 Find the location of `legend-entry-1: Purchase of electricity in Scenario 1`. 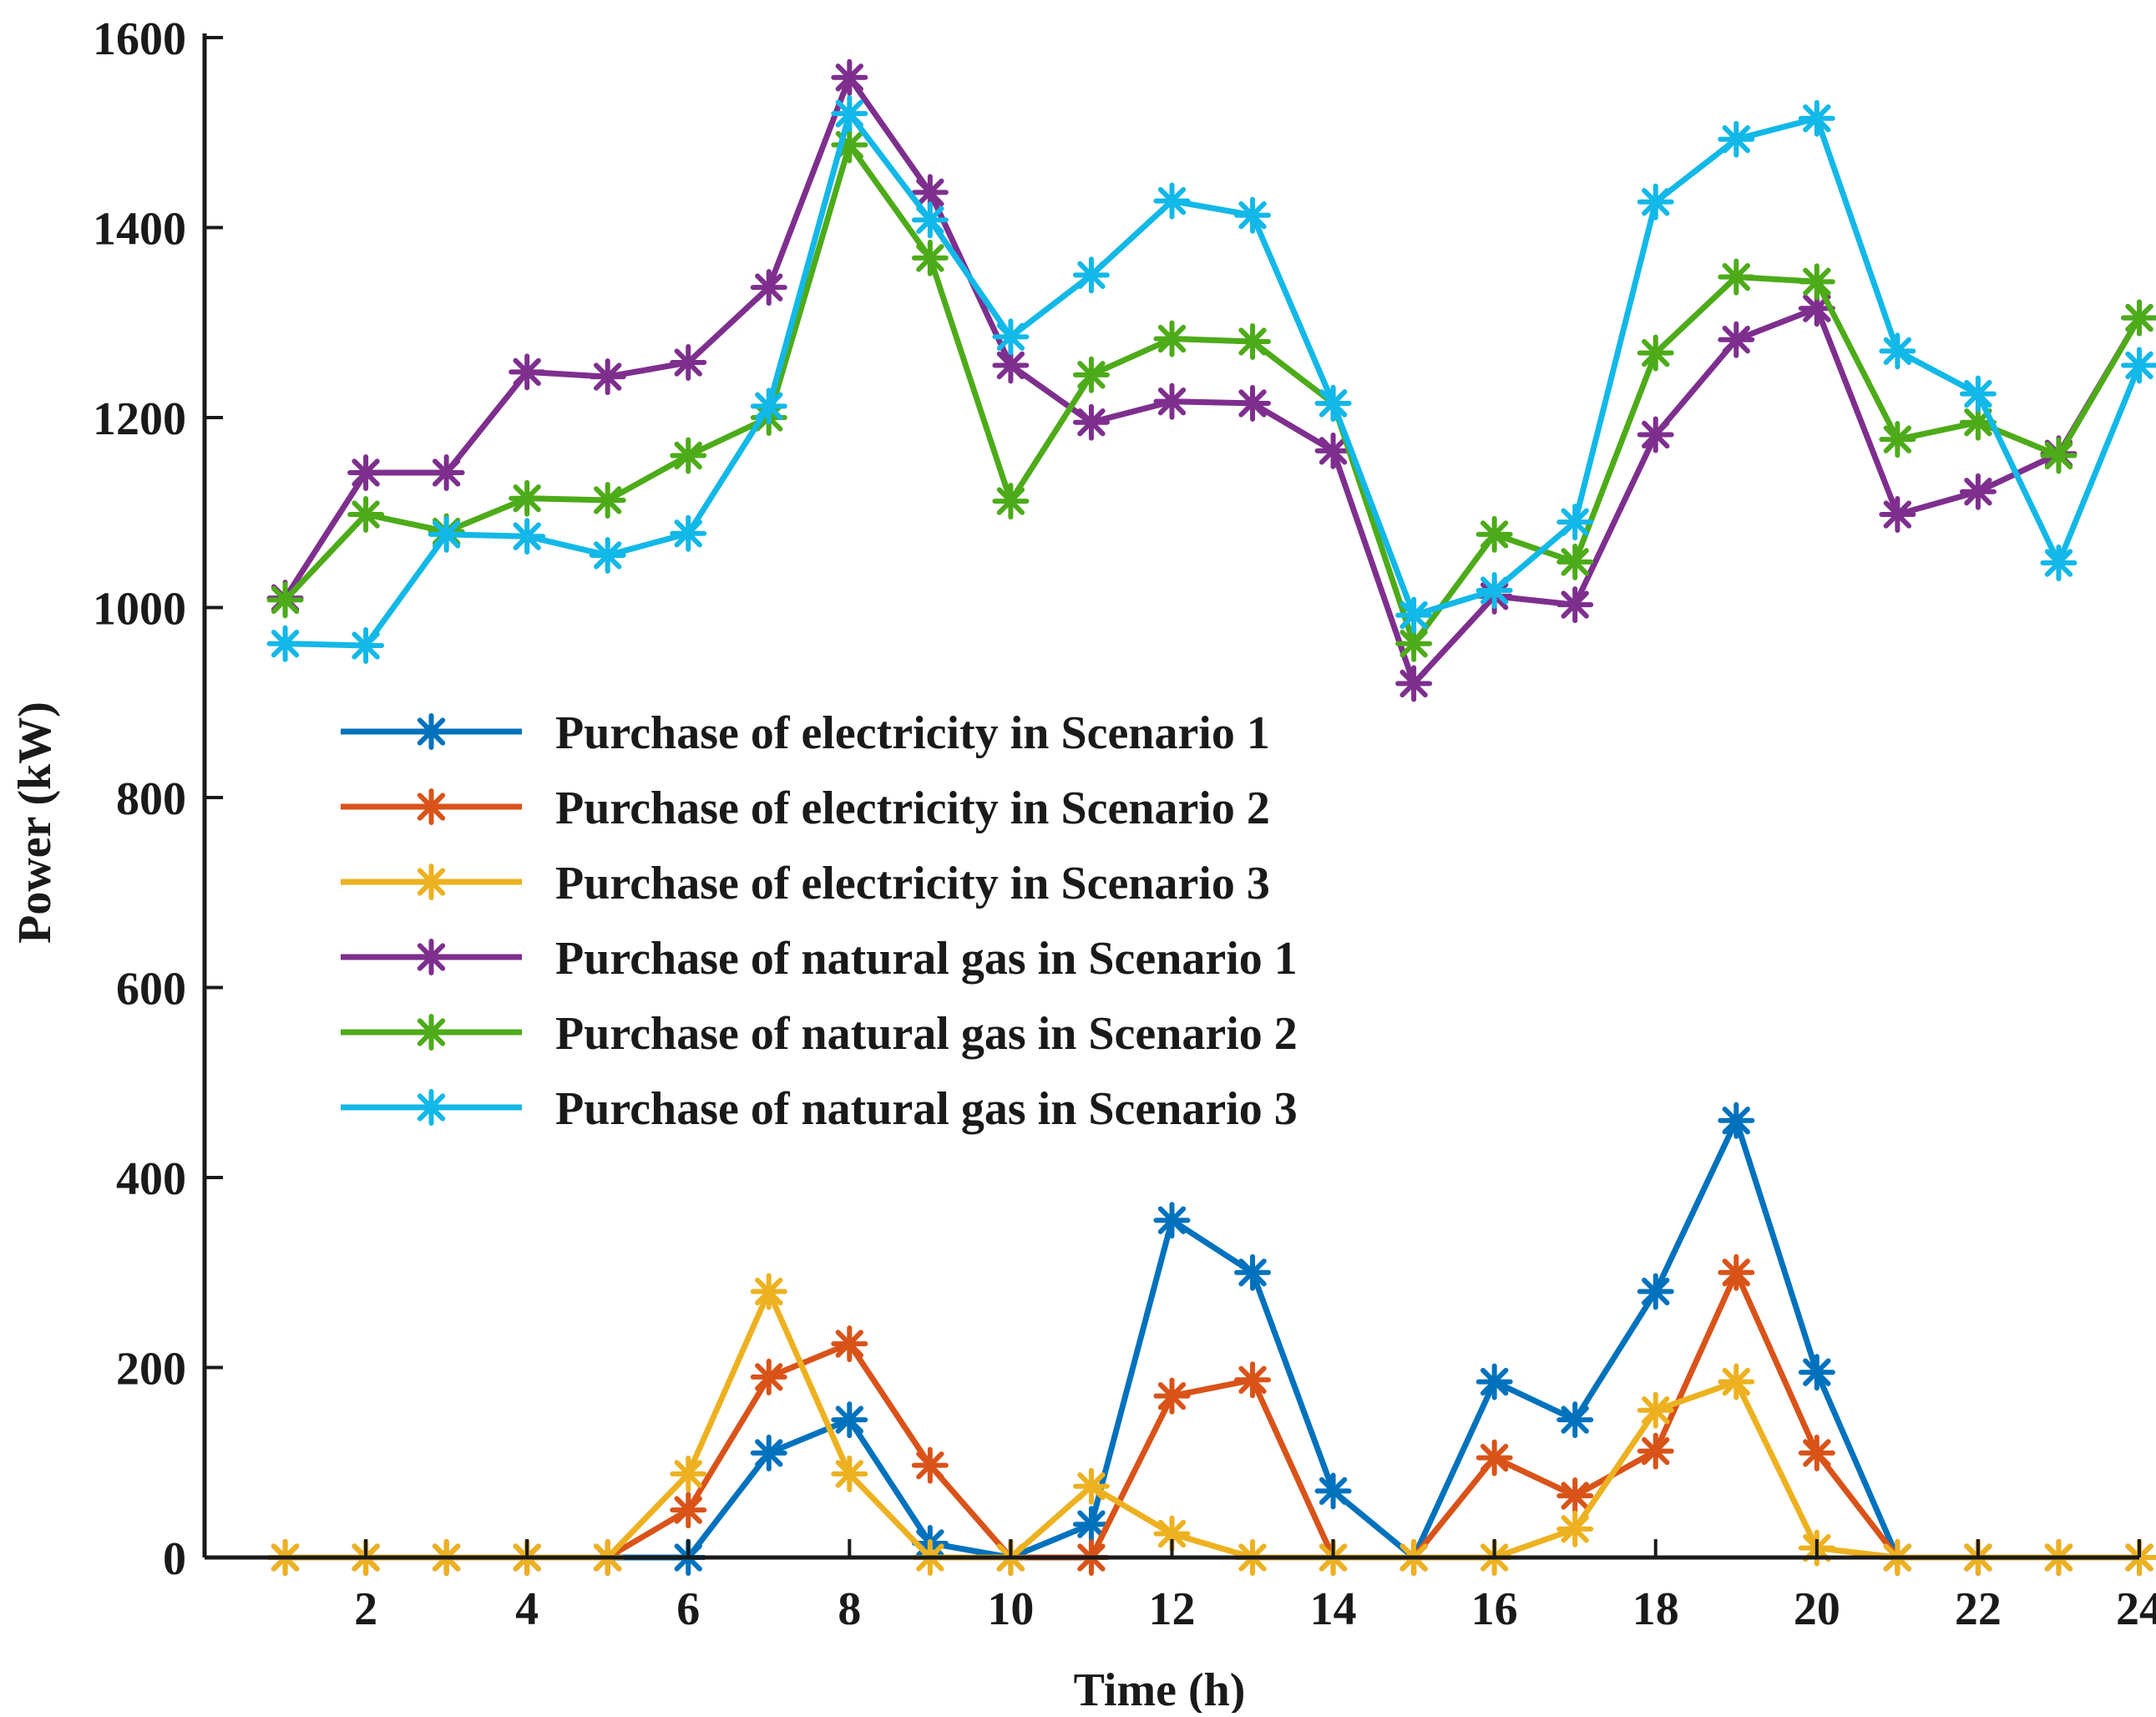

legend-entry-1: Purchase of electricity in Scenario 1 is located at coordinates (805, 733).